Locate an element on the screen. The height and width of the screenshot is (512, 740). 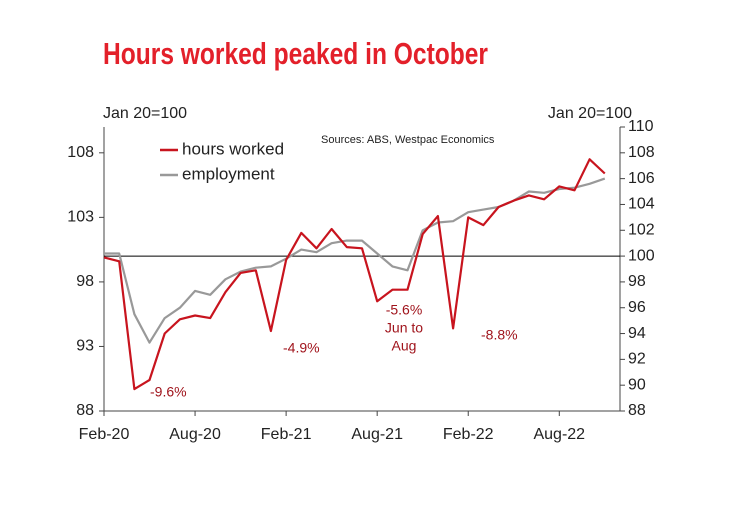
legend-label: employment is located at coordinates (228, 173).